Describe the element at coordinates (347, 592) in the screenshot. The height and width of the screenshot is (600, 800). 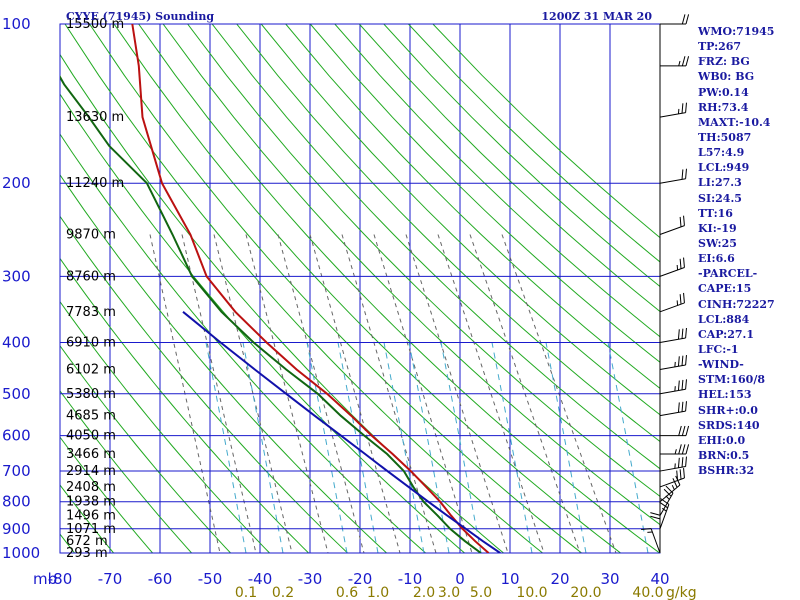
I see `mixing-ratio-label-2: 0.6` at that location.